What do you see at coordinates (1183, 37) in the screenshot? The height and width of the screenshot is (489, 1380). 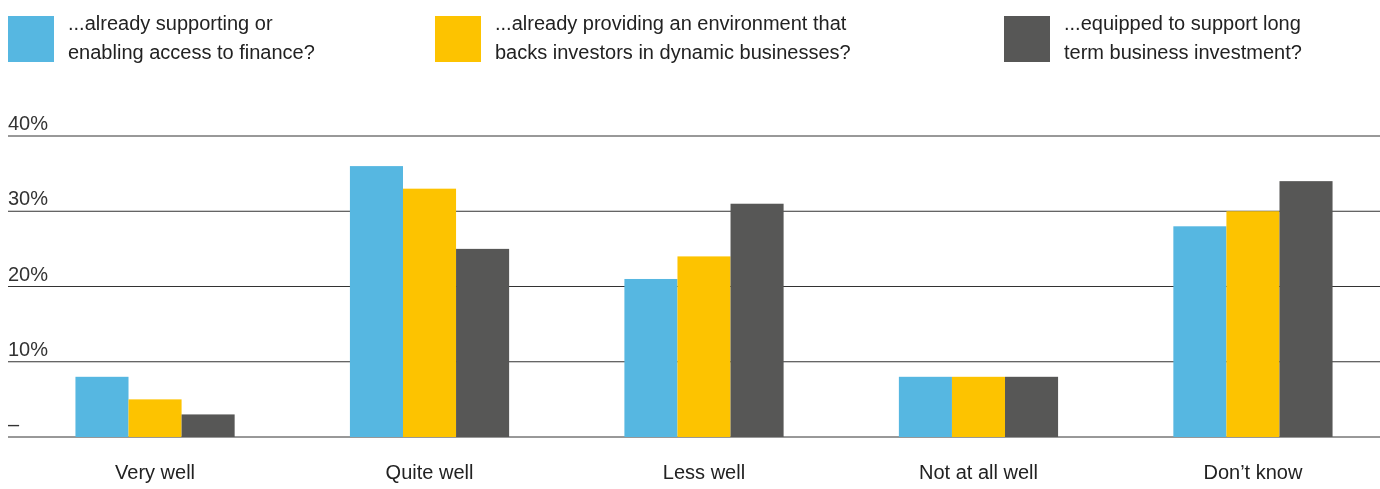 I see `legend-label: ...equipped to support long term business investment?` at bounding box center [1183, 37].